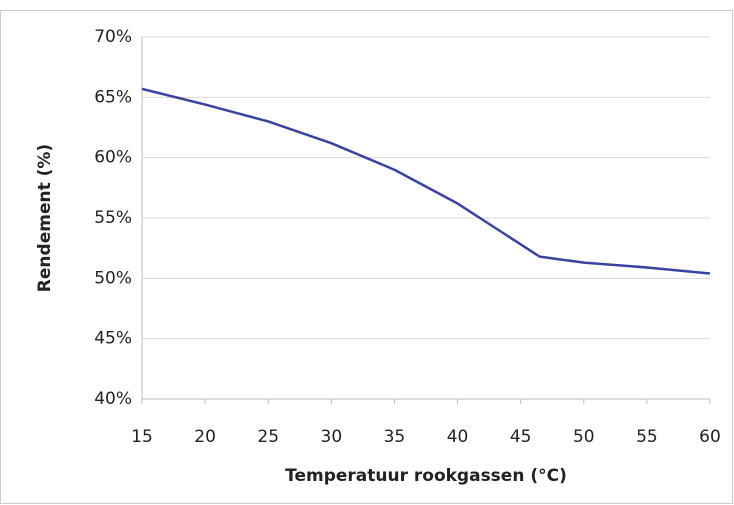 The height and width of the screenshot is (505, 734). I want to click on x-tick-label: 35, so click(395, 437).